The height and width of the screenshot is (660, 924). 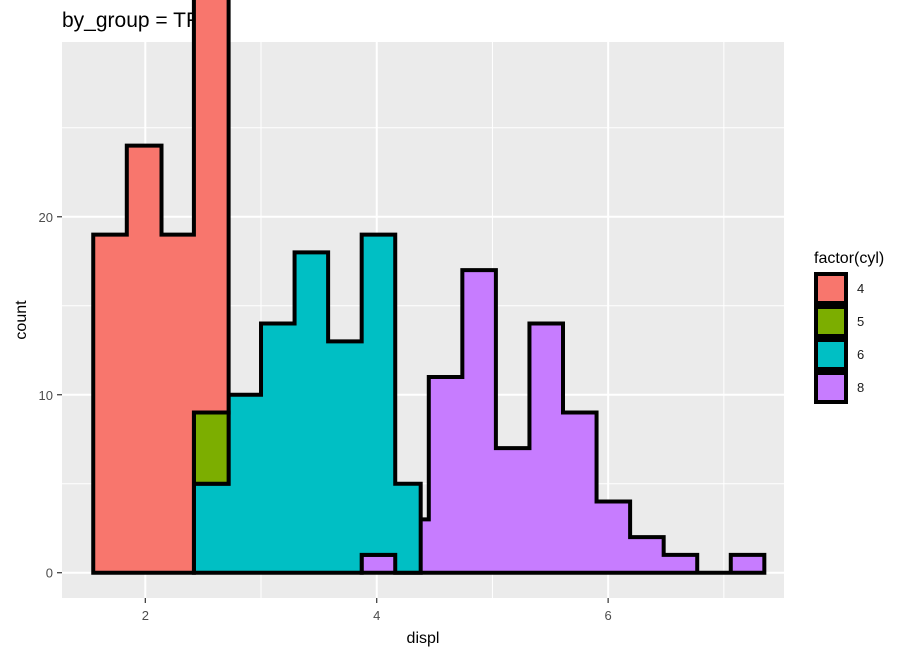 I want to click on legend-label-4: 4, so click(x=860, y=288).